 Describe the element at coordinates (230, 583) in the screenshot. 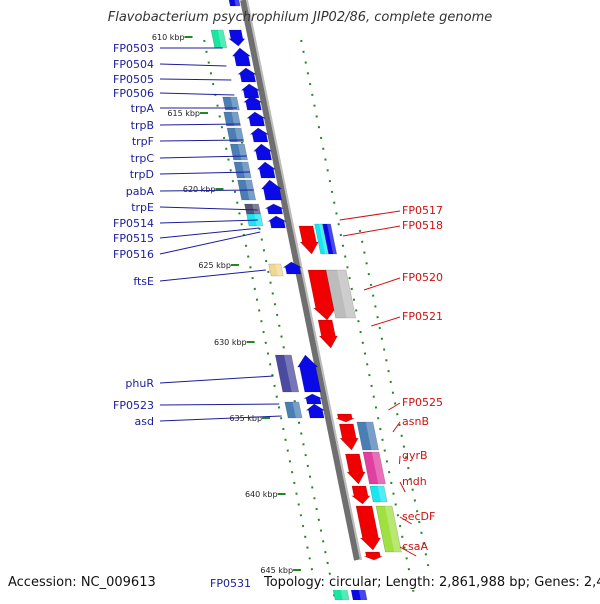

I see `label-fp0531: FP0531` at that location.